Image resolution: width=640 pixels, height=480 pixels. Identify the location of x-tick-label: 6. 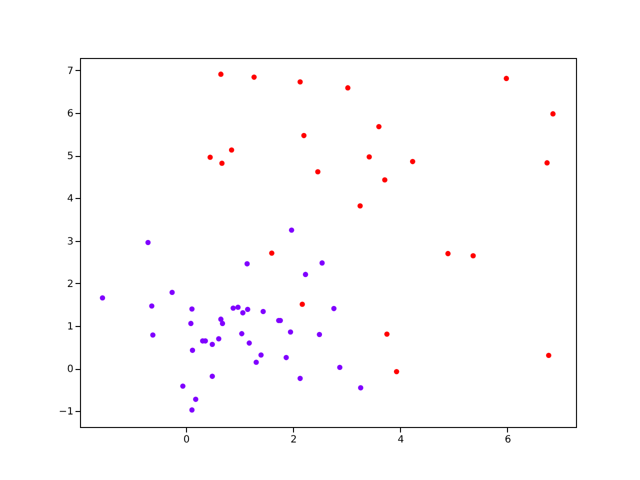
(508, 440).